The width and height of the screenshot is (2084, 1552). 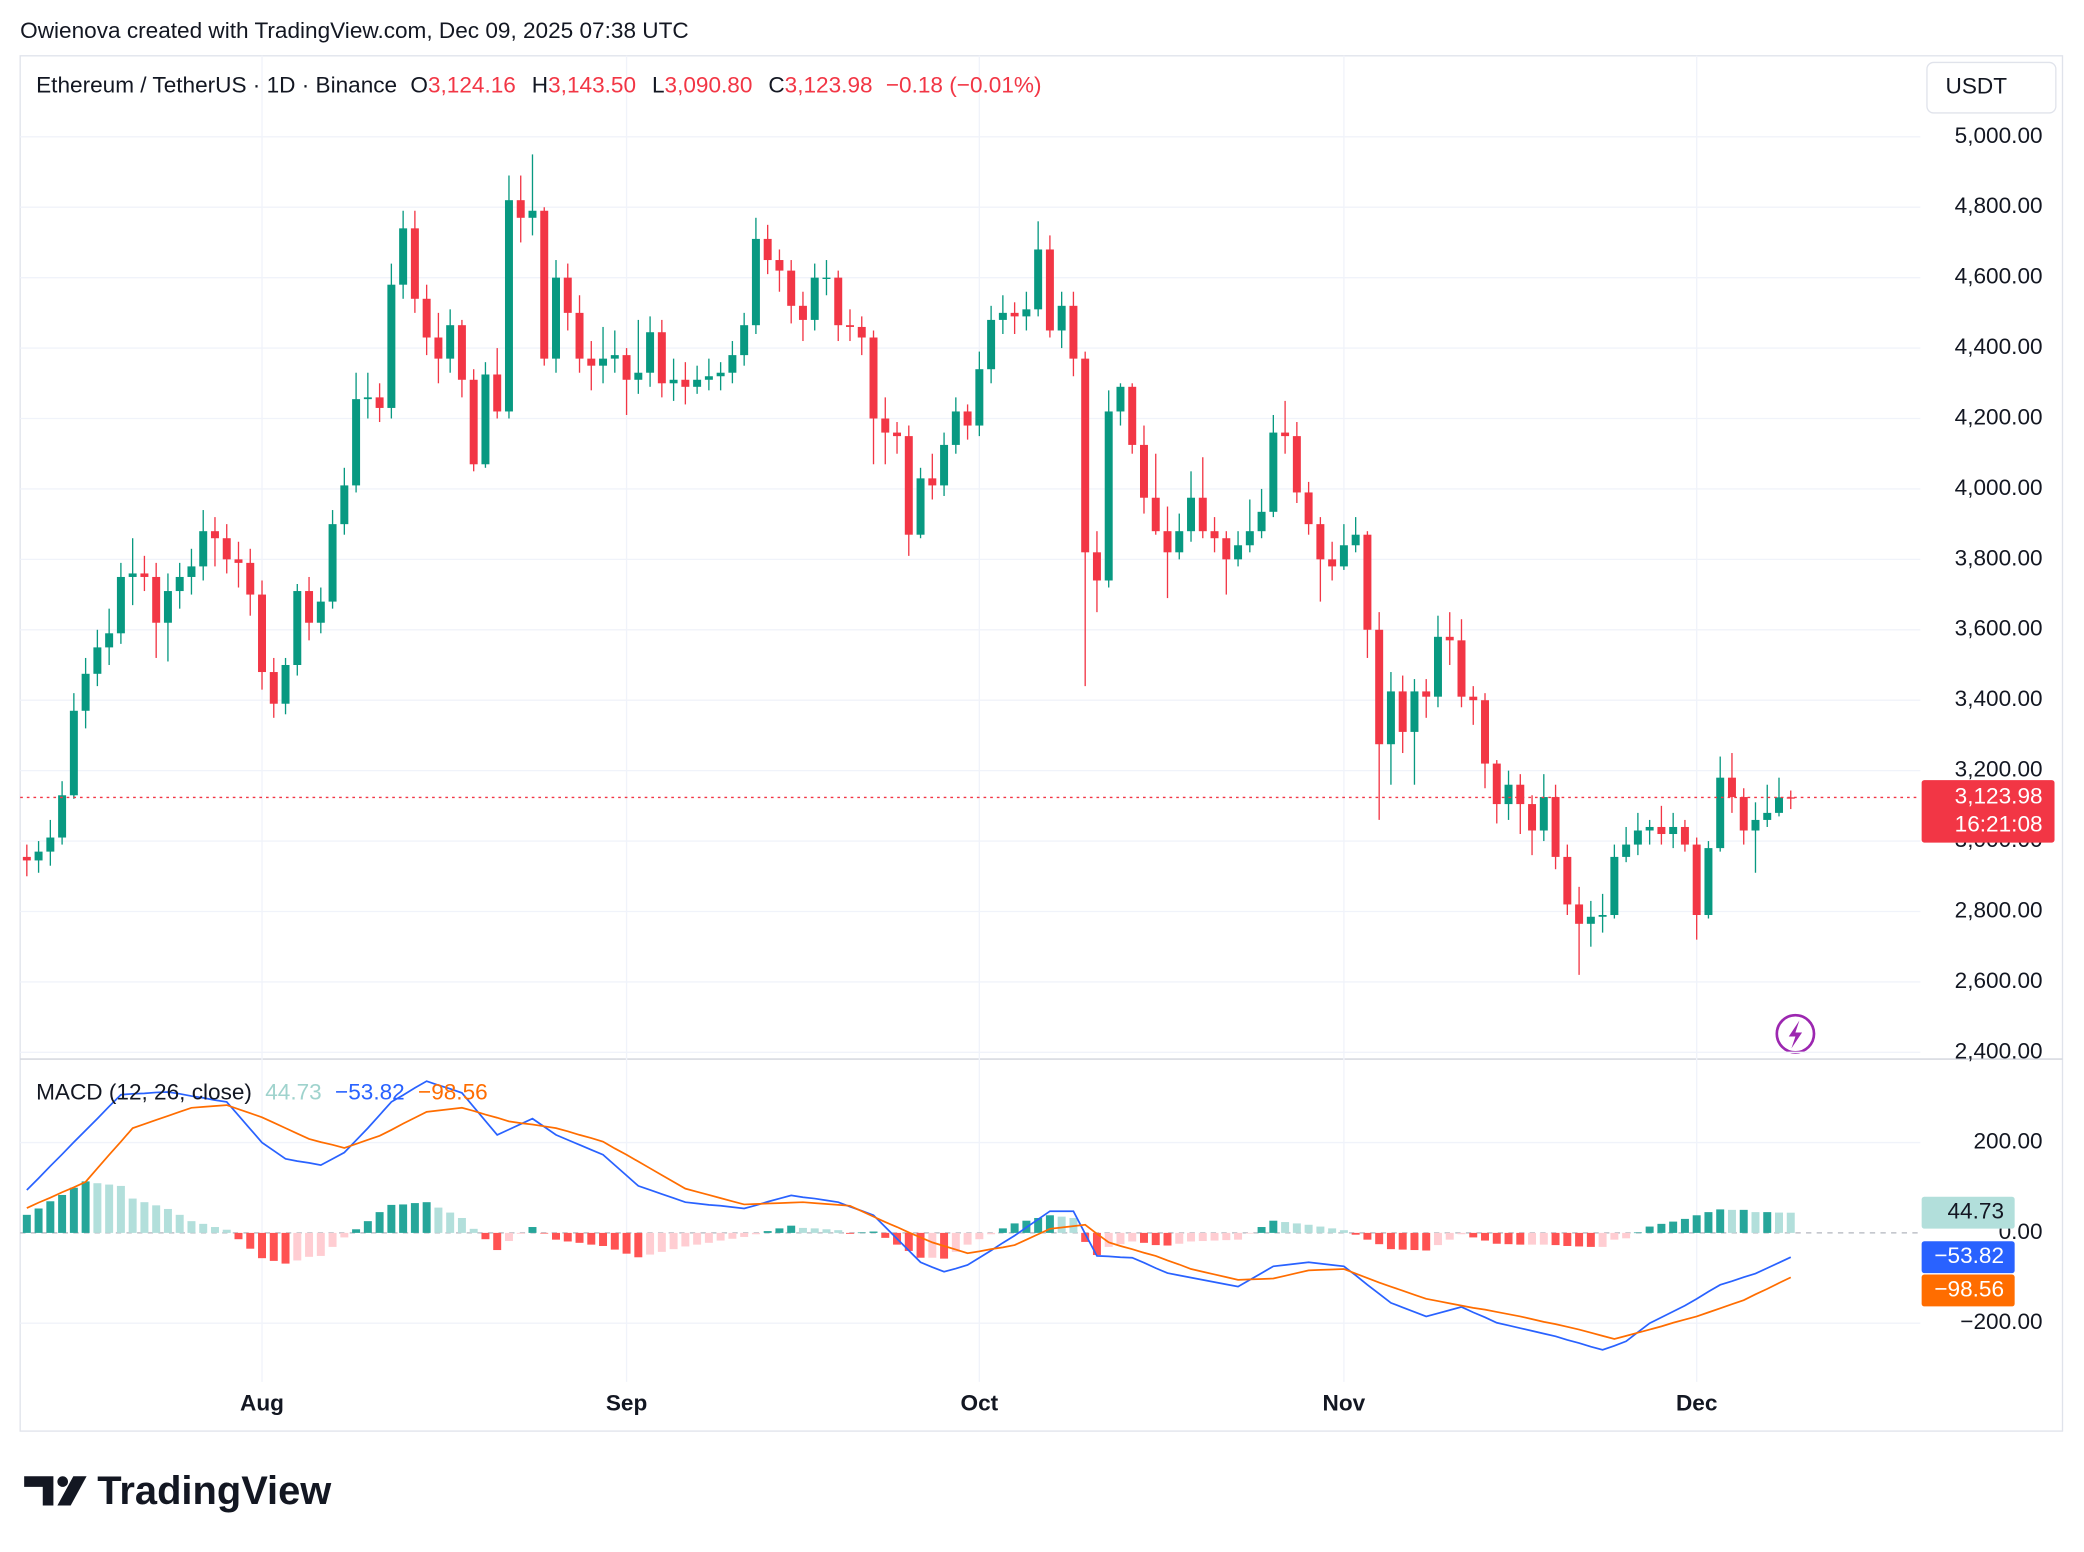 What do you see at coordinates (1344, 1402) in the screenshot?
I see `x-tick-label: Nov` at bounding box center [1344, 1402].